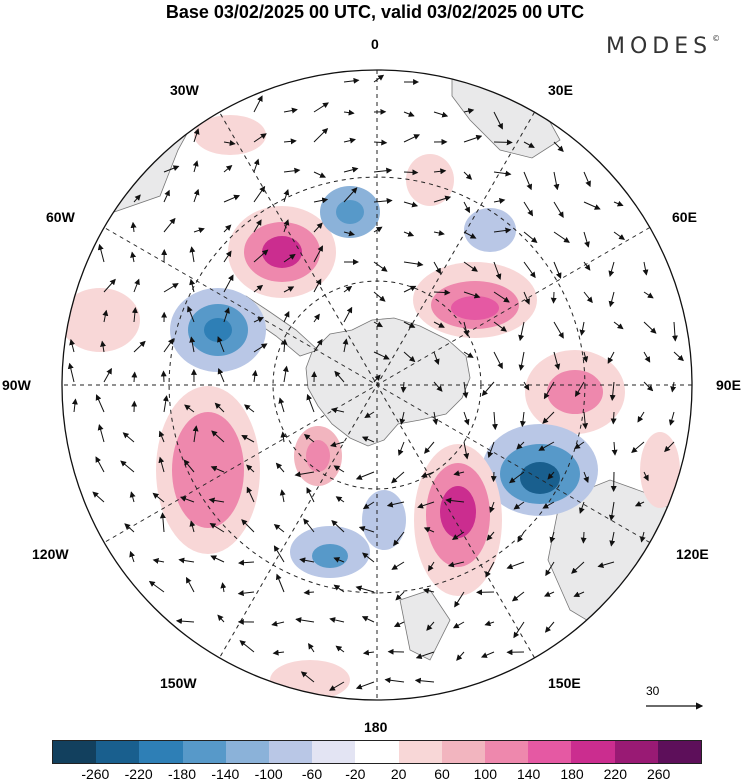 The height and width of the screenshot is (783, 750). What do you see at coordinates (398, 774) in the screenshot?
I see `colorbar-tick-label: 20` at bounding box center [398, 774].